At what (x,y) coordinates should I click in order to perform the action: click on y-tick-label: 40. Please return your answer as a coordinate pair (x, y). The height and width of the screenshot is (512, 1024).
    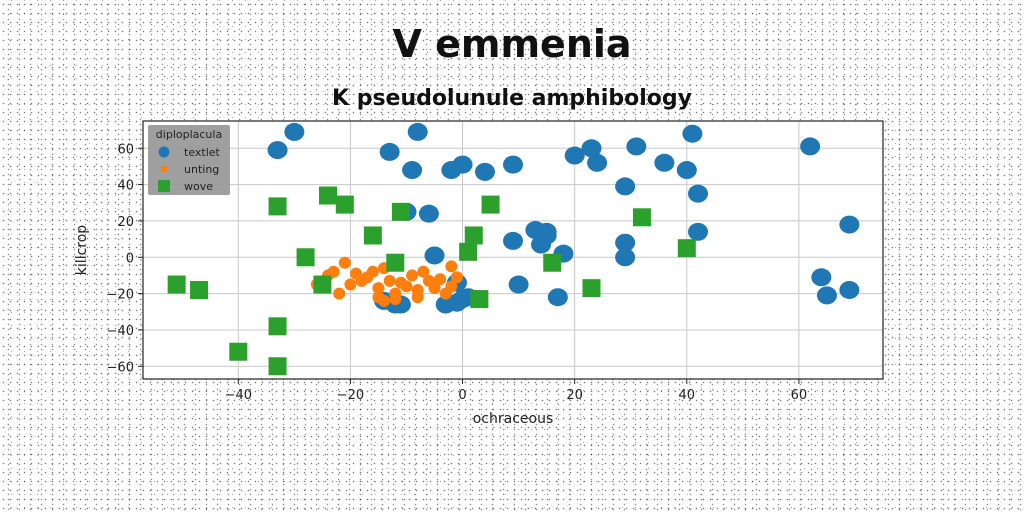
    Looking at the image, I should click on (125, 186).